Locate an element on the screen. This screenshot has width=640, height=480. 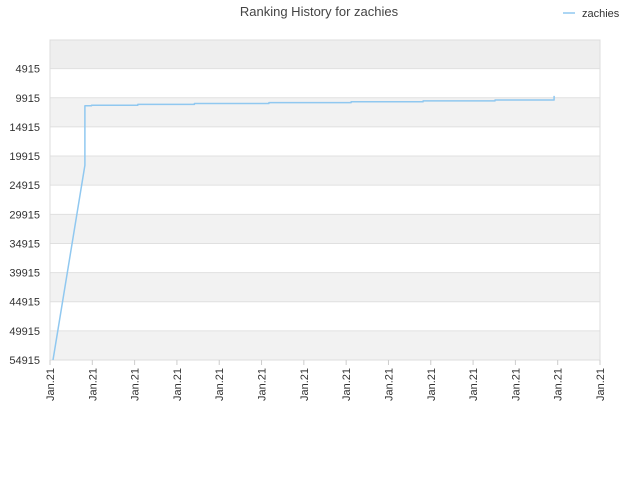
y-tick-label: 39915 is located at coordinates (24, 274).